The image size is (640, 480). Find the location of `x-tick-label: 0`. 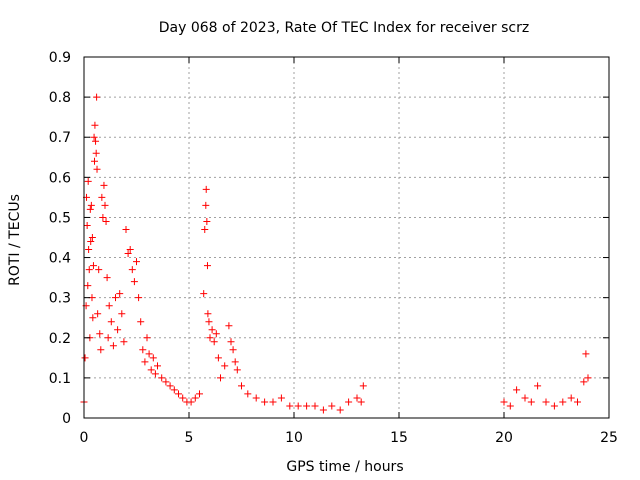

x-tick-label: 0 is located at coordinates (84, 438).